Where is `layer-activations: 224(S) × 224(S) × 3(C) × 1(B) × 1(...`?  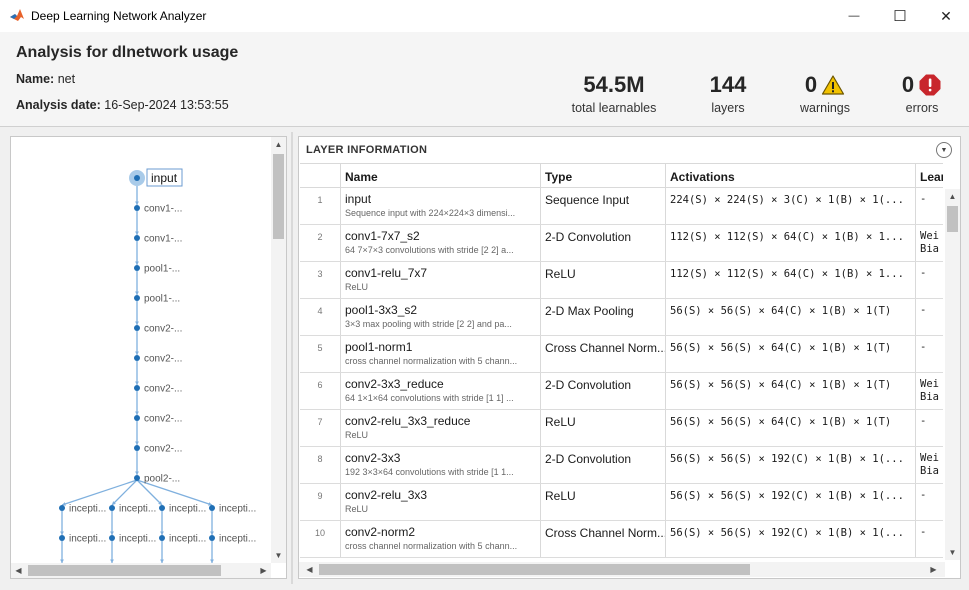
layer-activations: 224(S) × 224(S) × 3(C) × 1(B) × 1(... is located at coordinates (791, 206).